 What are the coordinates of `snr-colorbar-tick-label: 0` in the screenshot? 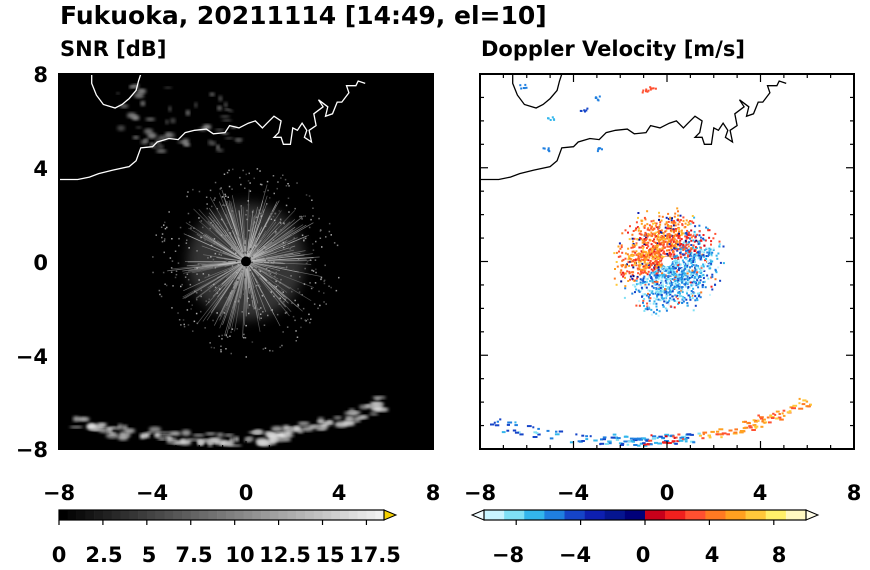 It's located at (59, 555).